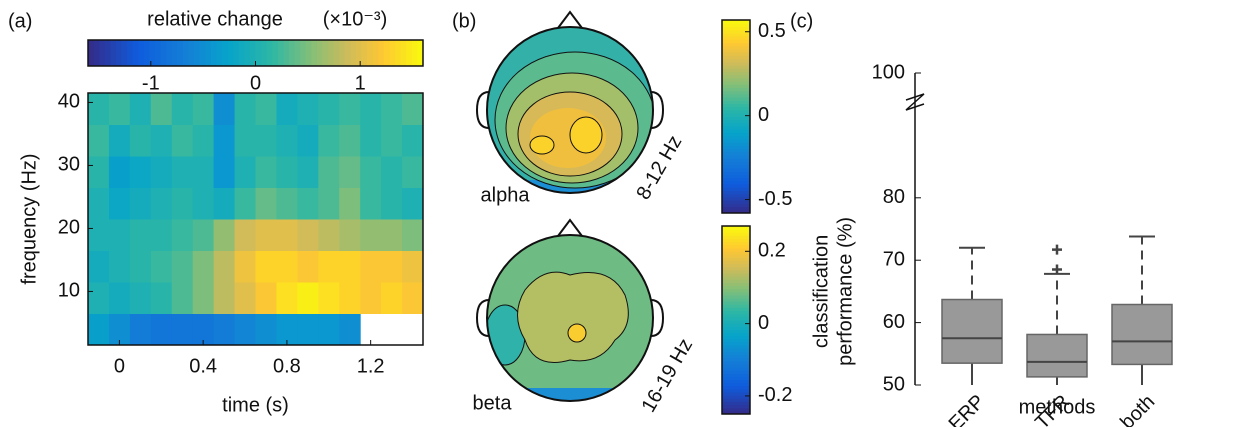 Image resolution: width=1235 pixels, height=427 pixels. I want to click on x-tick-label: 1.2, so click(371, 366).